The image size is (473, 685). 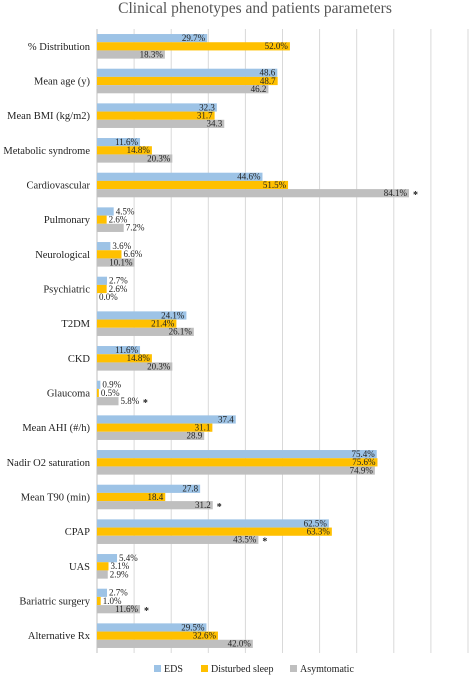 I want to click on legend-label: Disturbed sleep, so click(x=242, y=669).